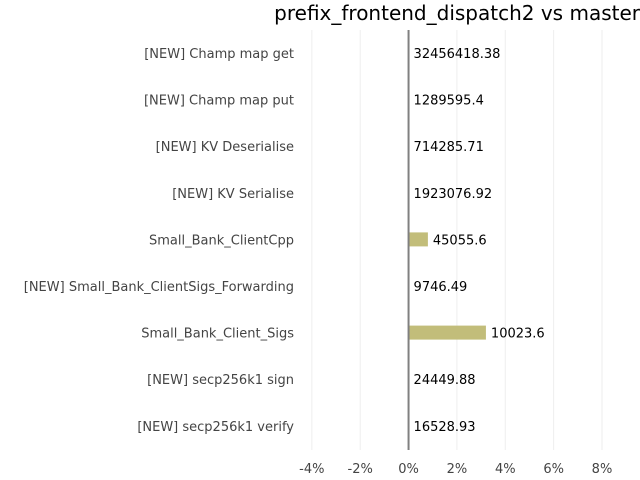 The width and height of the screenshot is (640, 480). I want to click on category-label: [NEW] secp256k1 sign, so click(220, 380).